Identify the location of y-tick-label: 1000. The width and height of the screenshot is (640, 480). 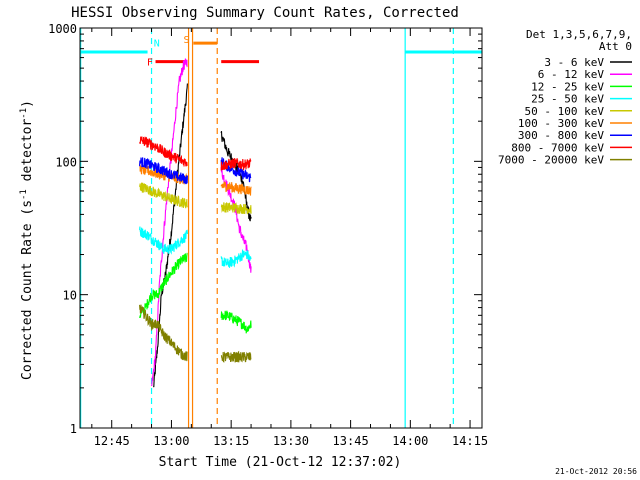
(62, 29).